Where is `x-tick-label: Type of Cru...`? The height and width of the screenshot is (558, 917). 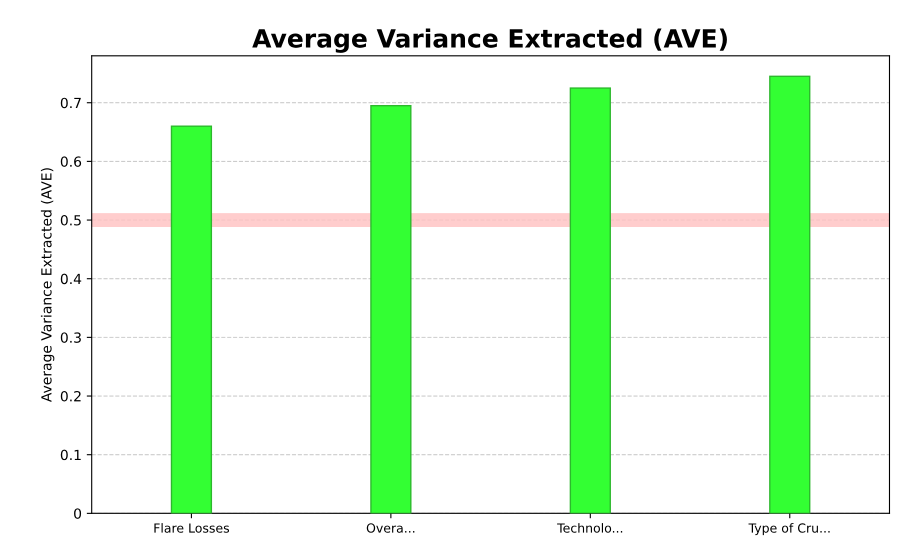 x-tick-label: Type of Cru... is located at coordinates (789, 529).